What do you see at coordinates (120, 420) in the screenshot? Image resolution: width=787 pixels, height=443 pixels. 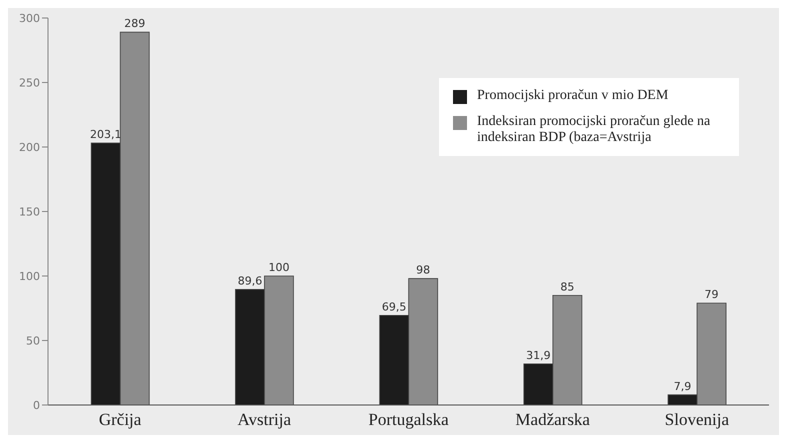 I see `x-tick-label: Grčija` at bounding box center [120, 420].